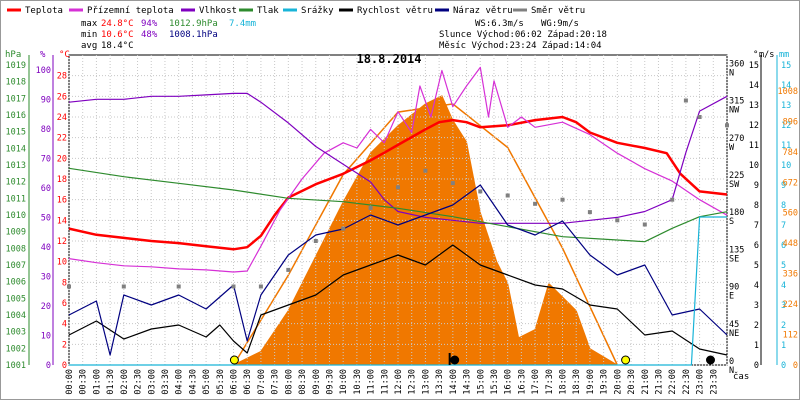 This screenshot has width=800, height=400. Describe the element at coordinates (734, 259) in the screenshot. I see `direction-tick-label: SE` at that location.